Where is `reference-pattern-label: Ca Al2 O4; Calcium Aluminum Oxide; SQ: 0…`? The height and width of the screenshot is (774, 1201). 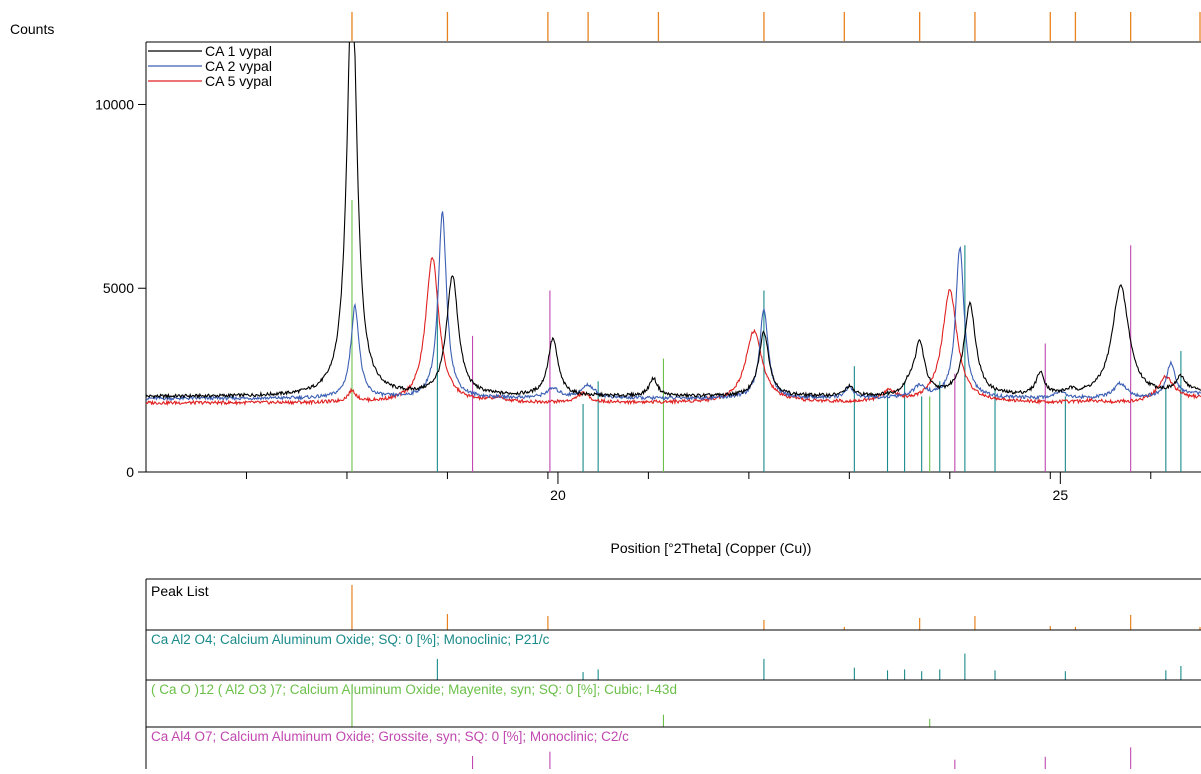
reference-pattern-label: Ca Al2 O4; Calcium Aluminum Oxide; SQ: 0… is located at coordinates (350, 639).